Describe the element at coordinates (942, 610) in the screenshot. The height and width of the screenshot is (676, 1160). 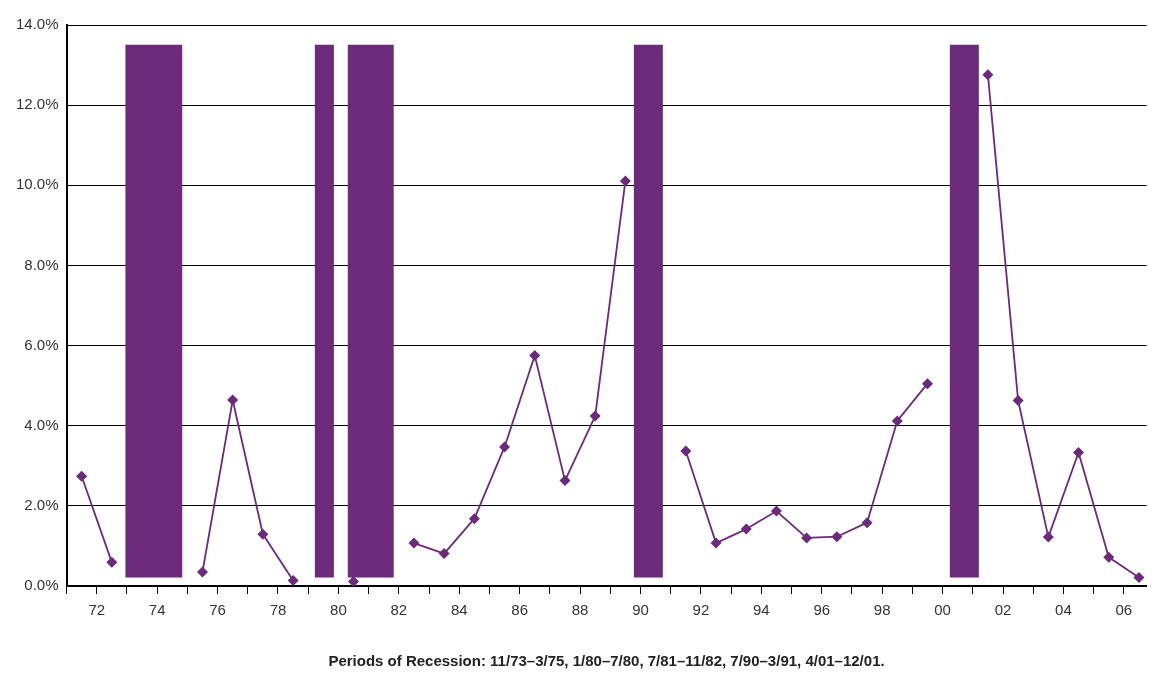
I see `x-tick-label: 00` at that location.